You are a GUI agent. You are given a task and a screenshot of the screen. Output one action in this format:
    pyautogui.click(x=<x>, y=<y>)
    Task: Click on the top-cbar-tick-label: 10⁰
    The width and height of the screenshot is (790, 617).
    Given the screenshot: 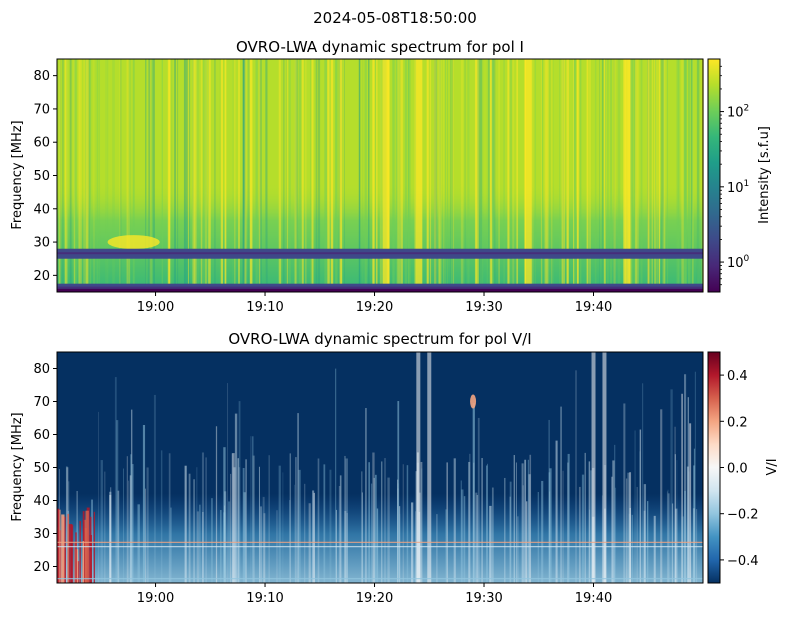 What is the action you would take?
    pyautogui.click(x=738, y=262)
    